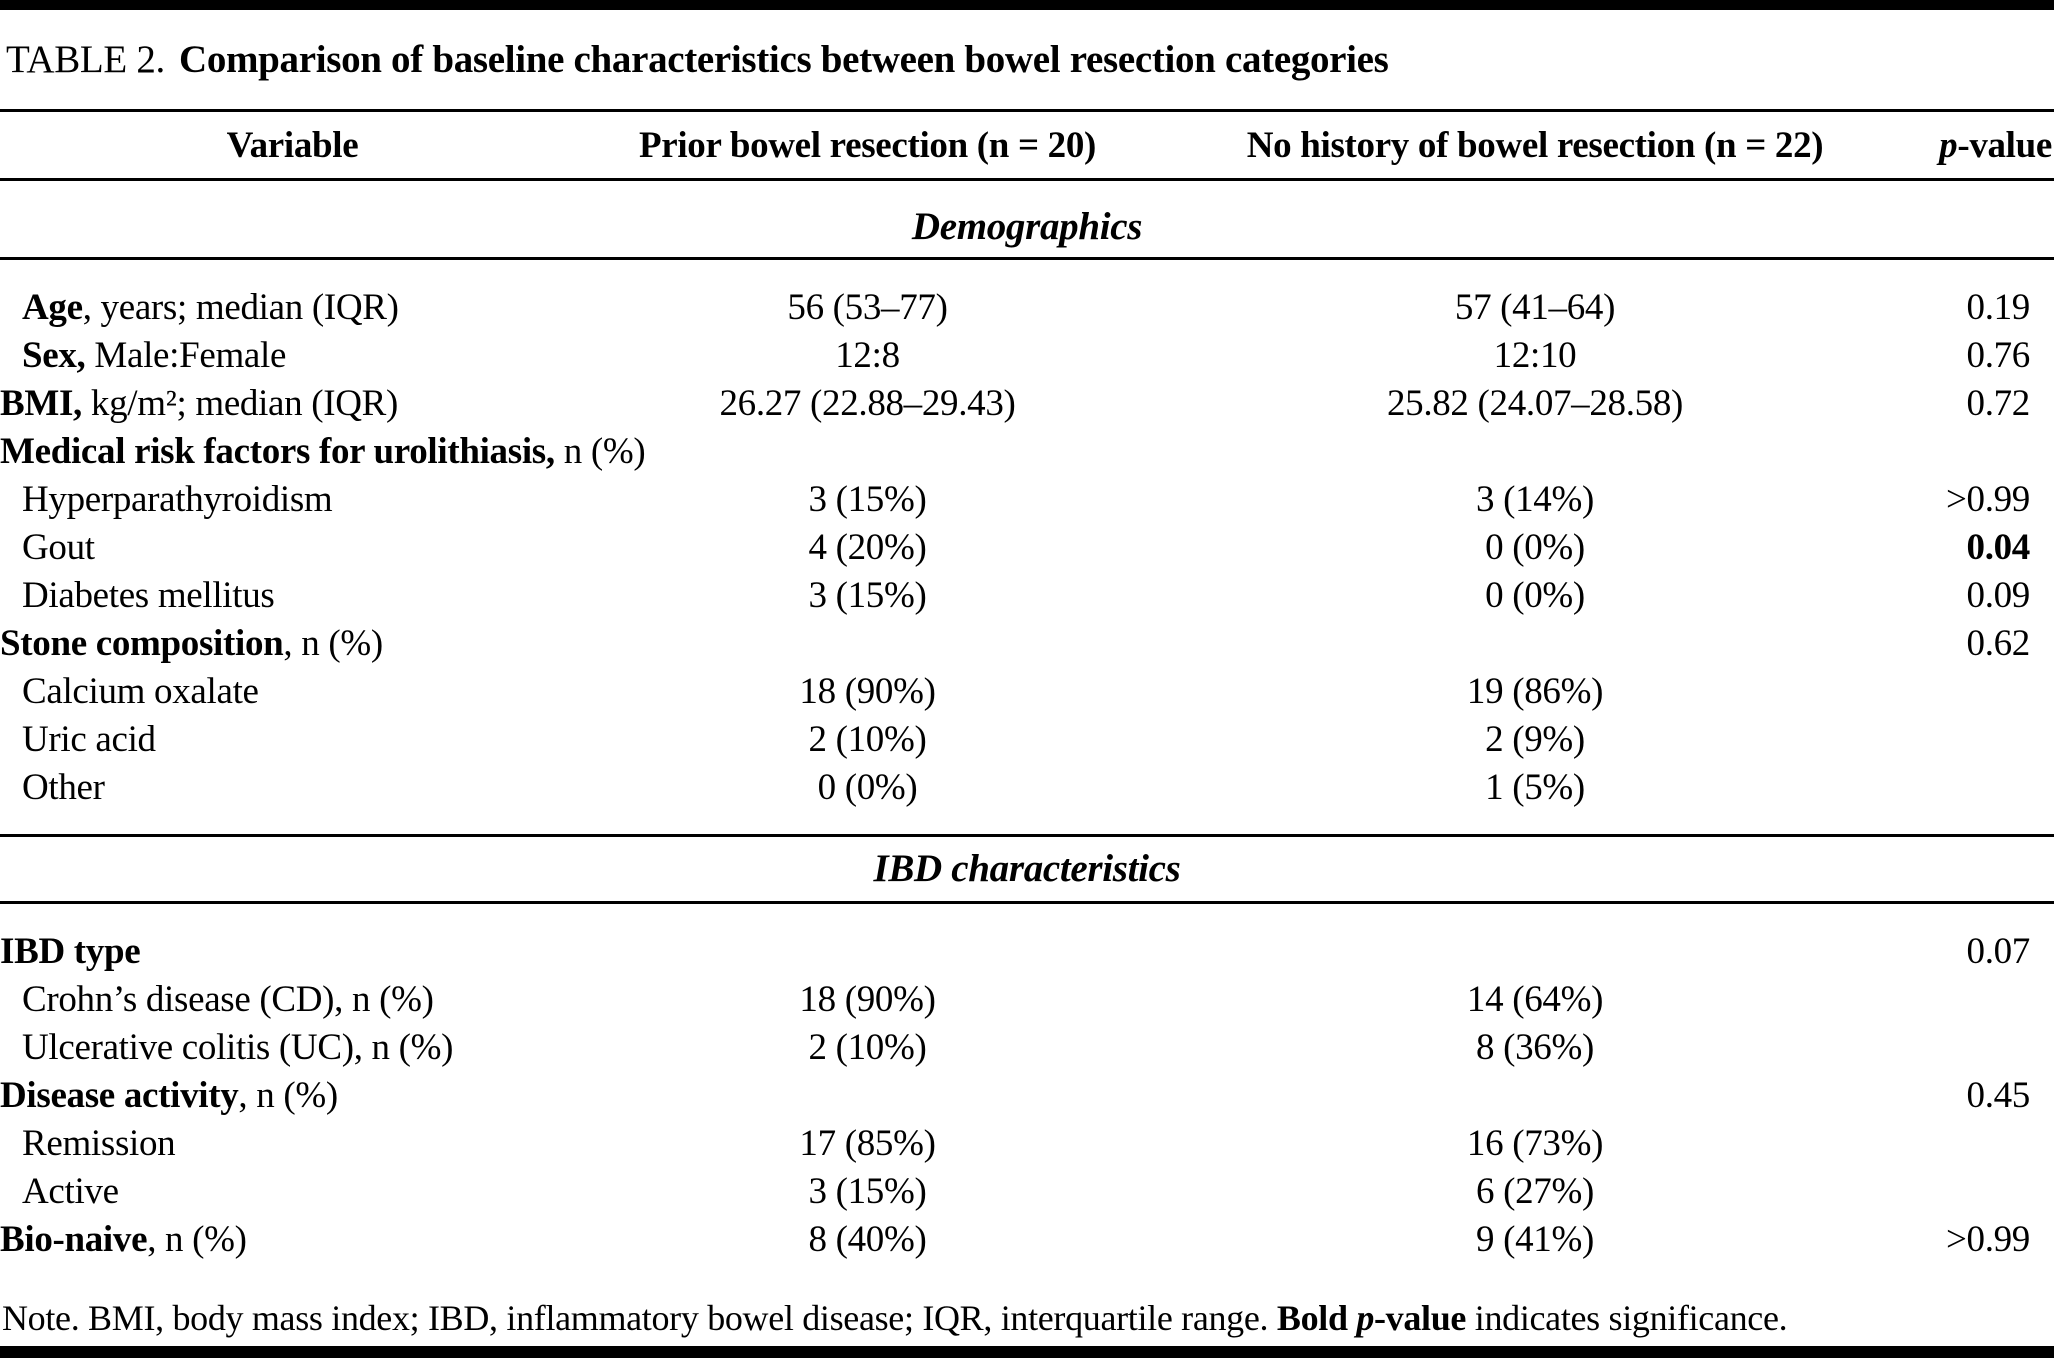 The image size is (2054, 1358). Describe the element at coordinates (1998, 951) in the screenshot. I see `p-value-cell: 0.07` at that location.